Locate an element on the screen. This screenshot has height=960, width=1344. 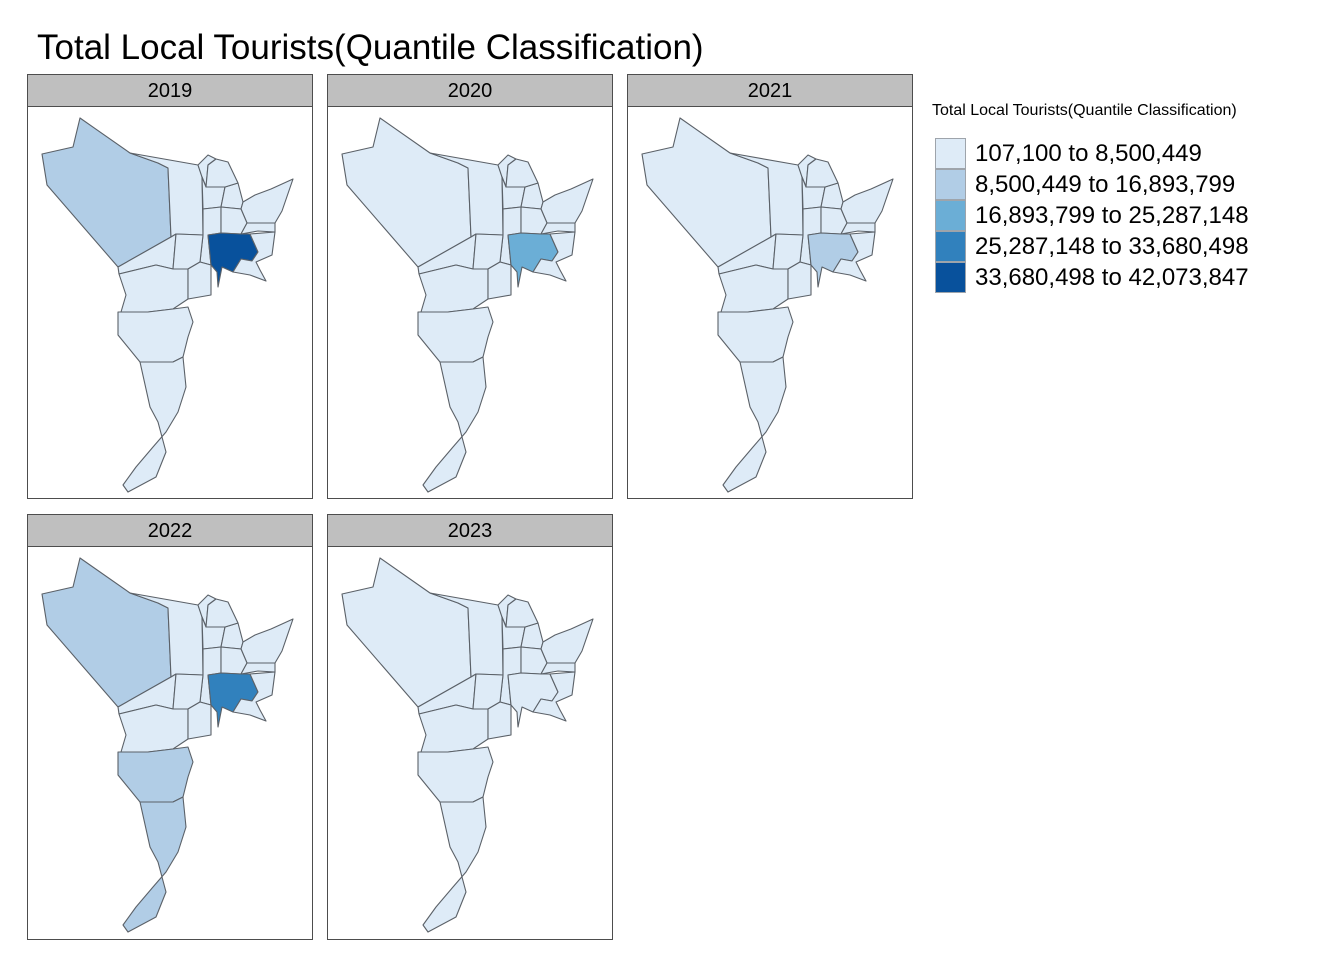
legend-label: 107,100 to 8,500,449 is located at coordinates (1088, 153).